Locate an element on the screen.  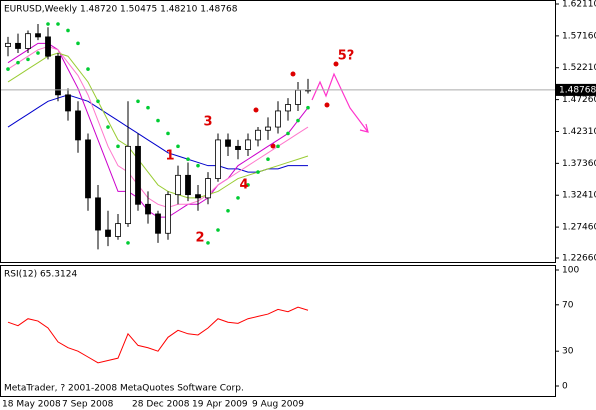
y-tick-label: 1.47260 is located at coordinates (579, 100).